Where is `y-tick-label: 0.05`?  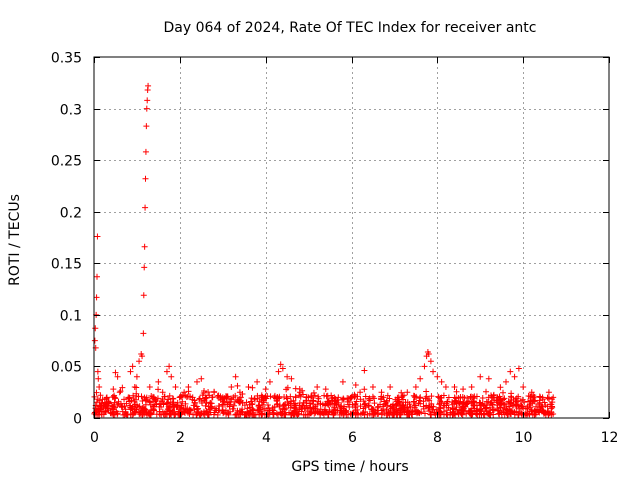
y-tick-label: 0.05 is located at coordinates (66, 368).